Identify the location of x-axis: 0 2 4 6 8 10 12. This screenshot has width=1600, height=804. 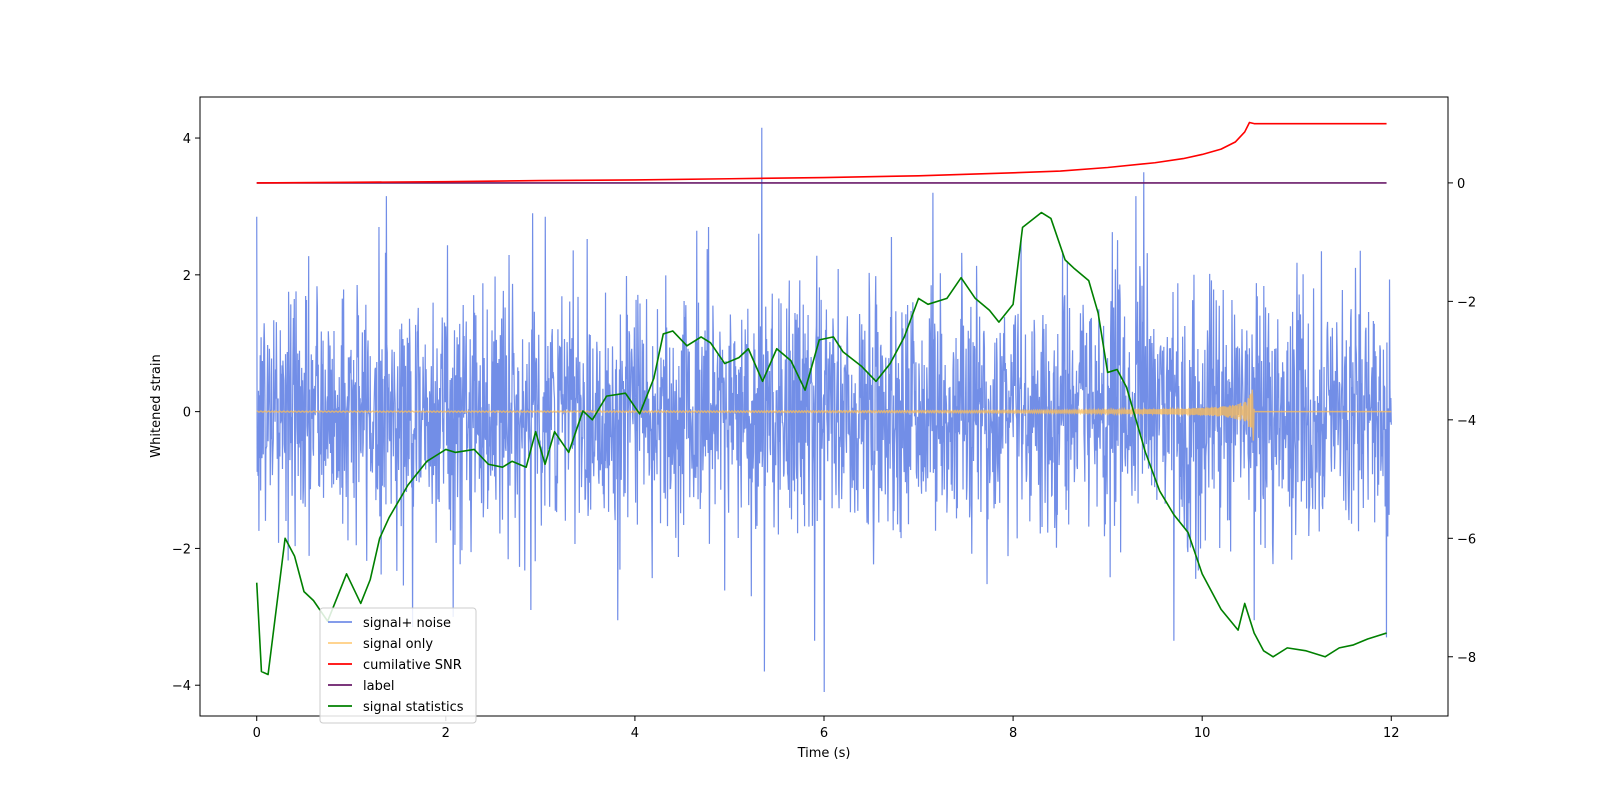
(826, 728).